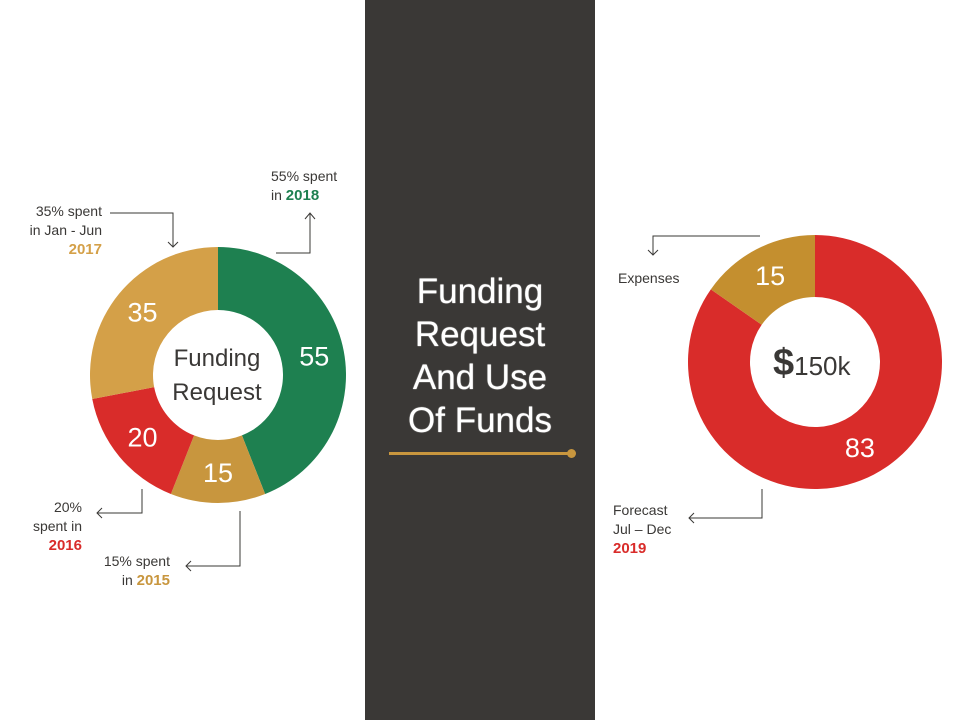  What do you see at coordinates (57, 526) in the screenshot?
I see `annotation-2016-line2: spent in` at bounding box center [57, 526].